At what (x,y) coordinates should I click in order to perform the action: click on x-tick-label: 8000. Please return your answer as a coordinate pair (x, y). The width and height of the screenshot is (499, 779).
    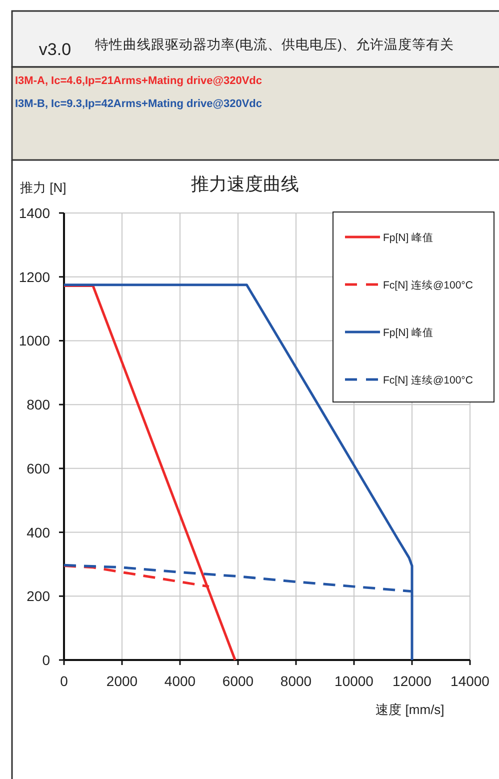
    Looking at the image, I should click on (296, 681).